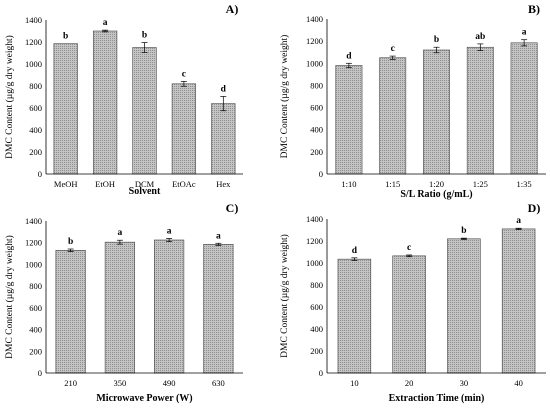 The image size is (550, 409). I want to click on panel-label: C), so click(232, 208).